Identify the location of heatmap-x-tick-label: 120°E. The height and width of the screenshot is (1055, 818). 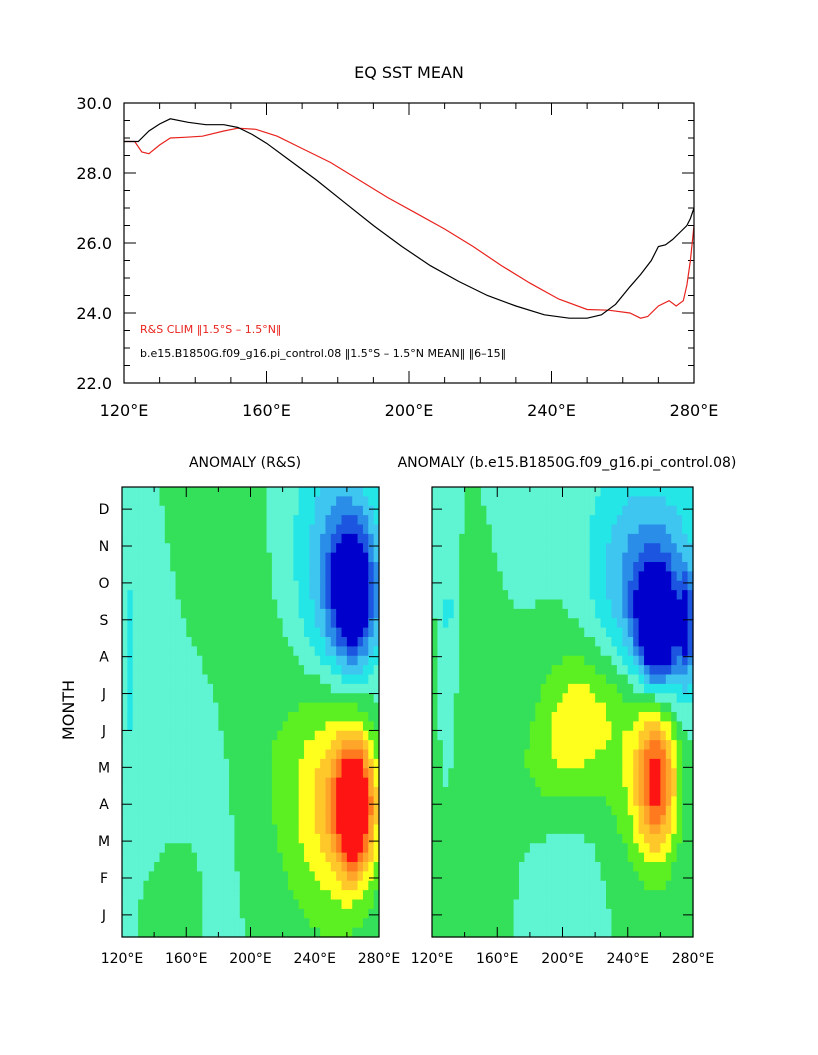
(432, 959).